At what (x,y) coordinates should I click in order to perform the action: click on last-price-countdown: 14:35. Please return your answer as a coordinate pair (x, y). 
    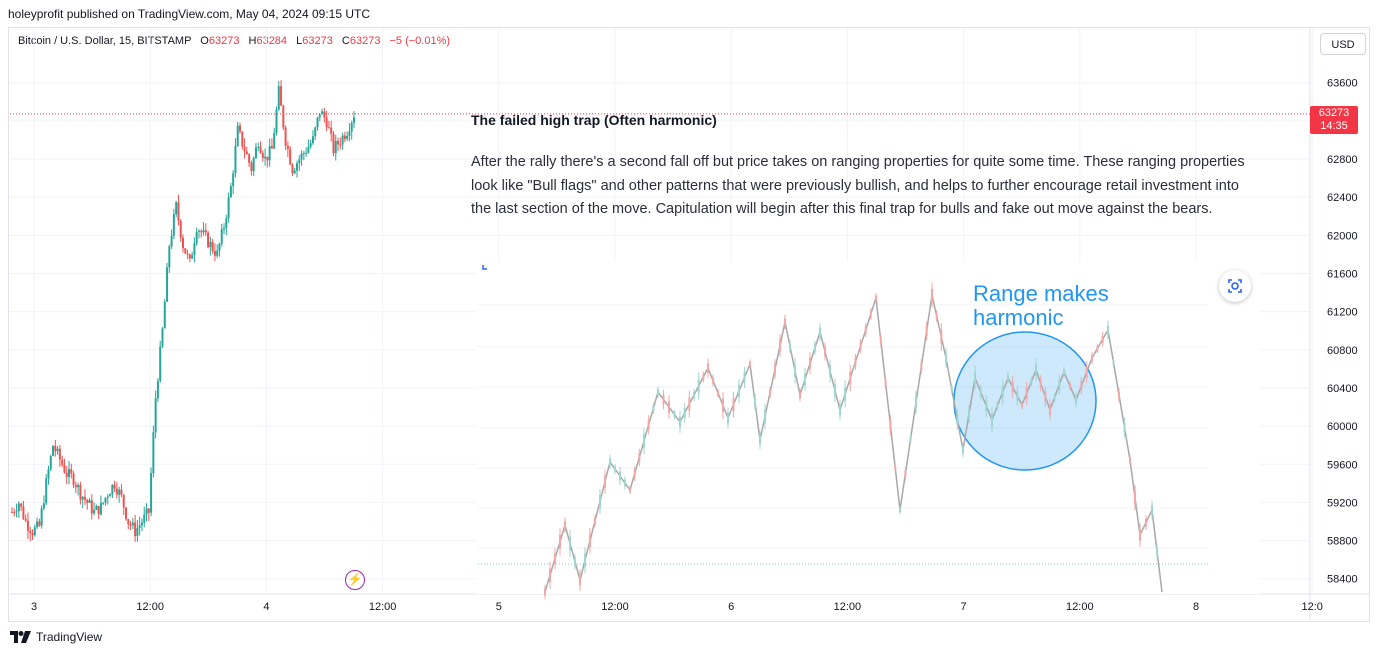
    Looking at the image, I should click on (1334, 126).